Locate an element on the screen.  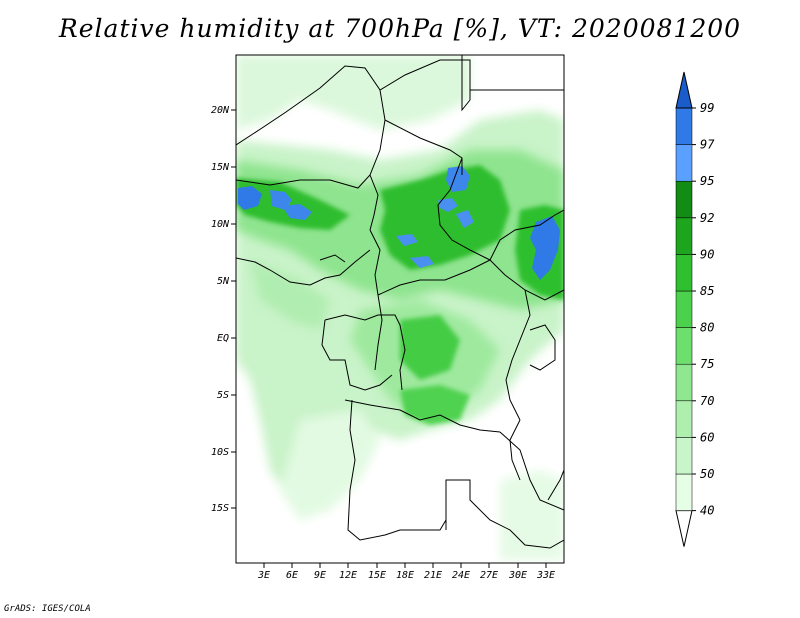
lon-label: 27E is located at coordinates (489, 575).